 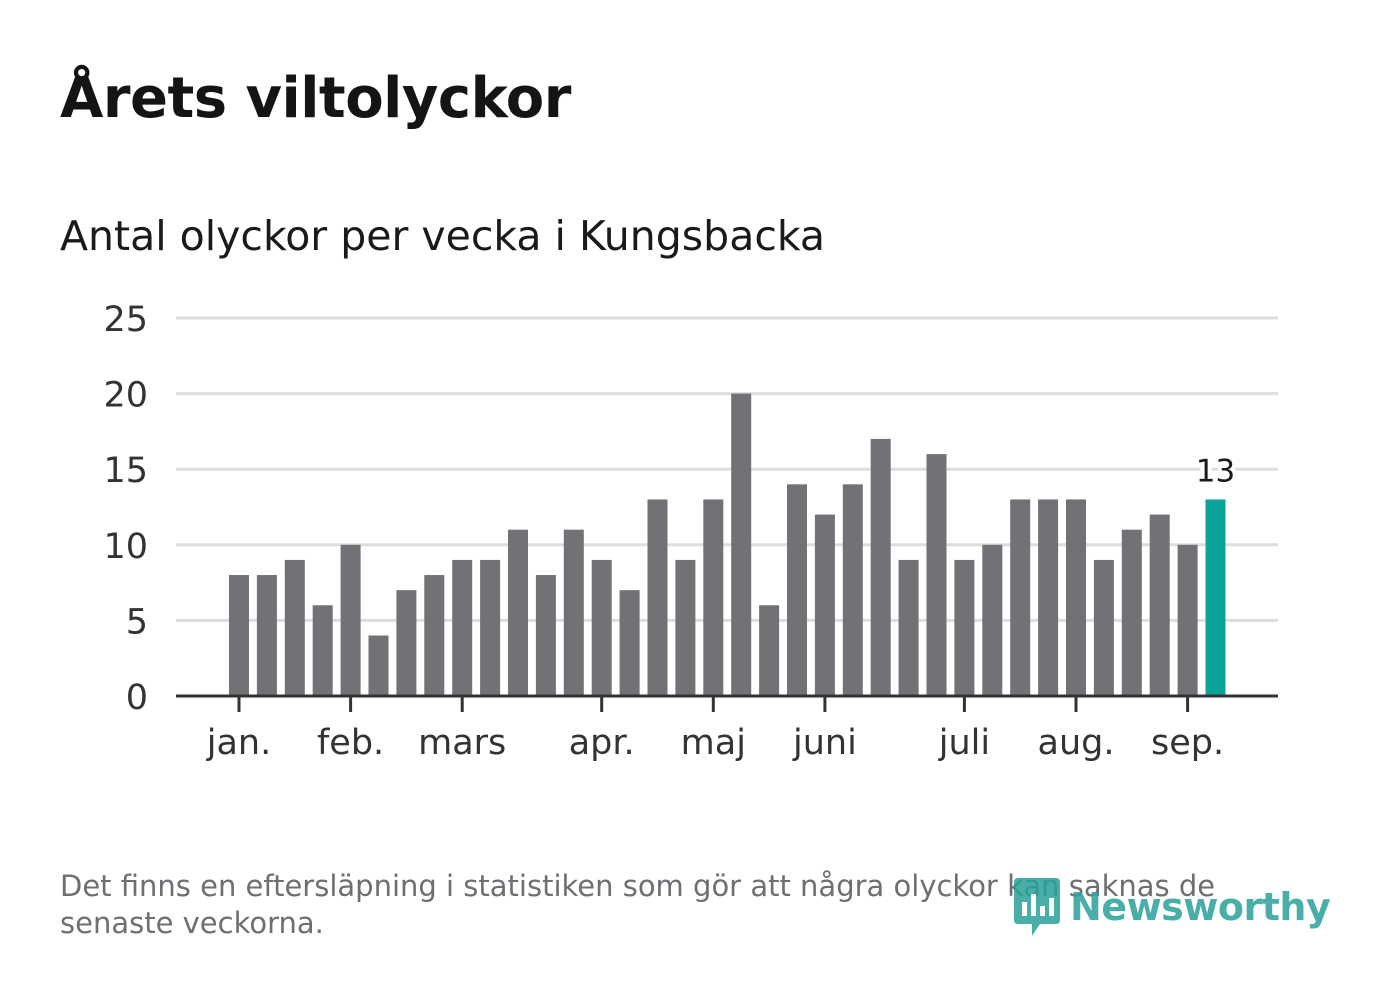 What do you see at coordinates (137, 622) in the screenshot?
I see `y-tick-label: 5` at bounding box center [137, 622].